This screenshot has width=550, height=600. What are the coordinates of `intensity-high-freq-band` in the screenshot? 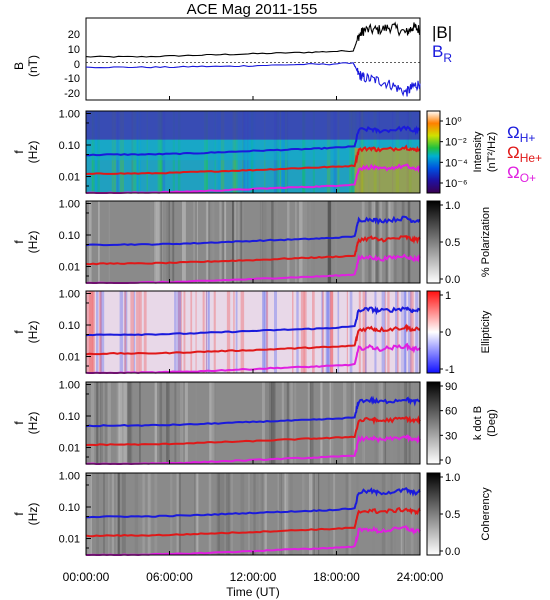 It's located at (253, 125).